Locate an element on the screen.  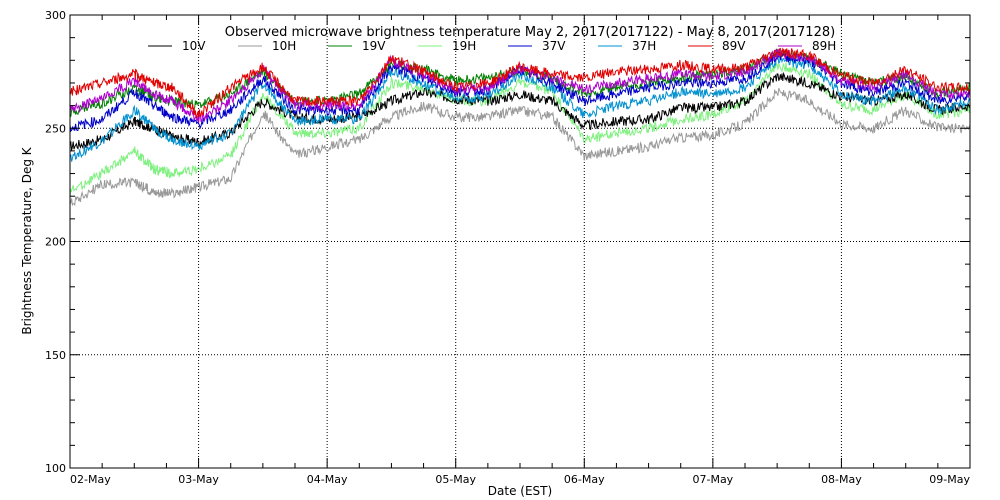
y-tick-label: 300 is located at coordinates (55, 15).